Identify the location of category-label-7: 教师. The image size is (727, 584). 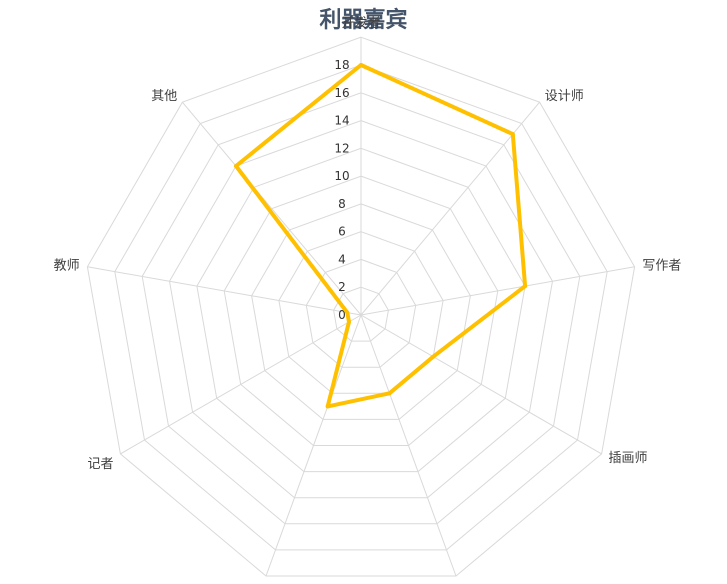
(67, 265).